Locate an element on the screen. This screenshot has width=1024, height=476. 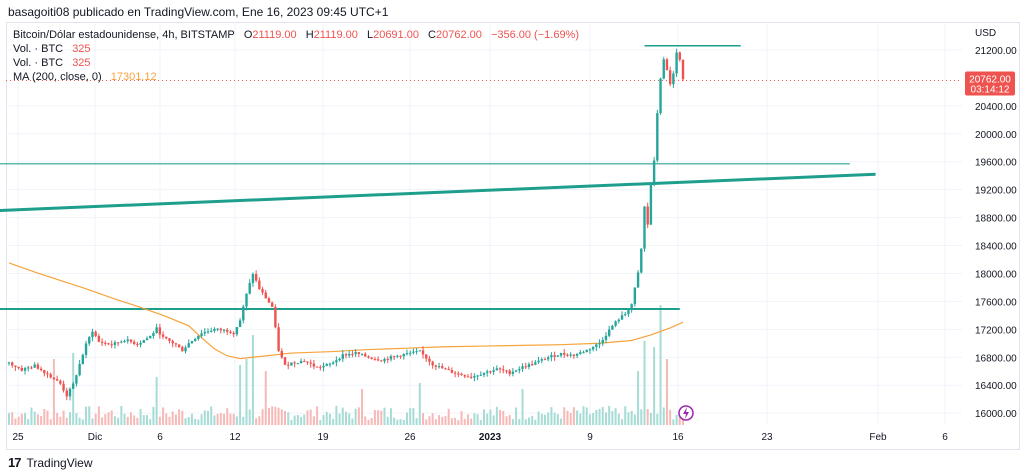
ma-line is located at coordinates (346, 311).